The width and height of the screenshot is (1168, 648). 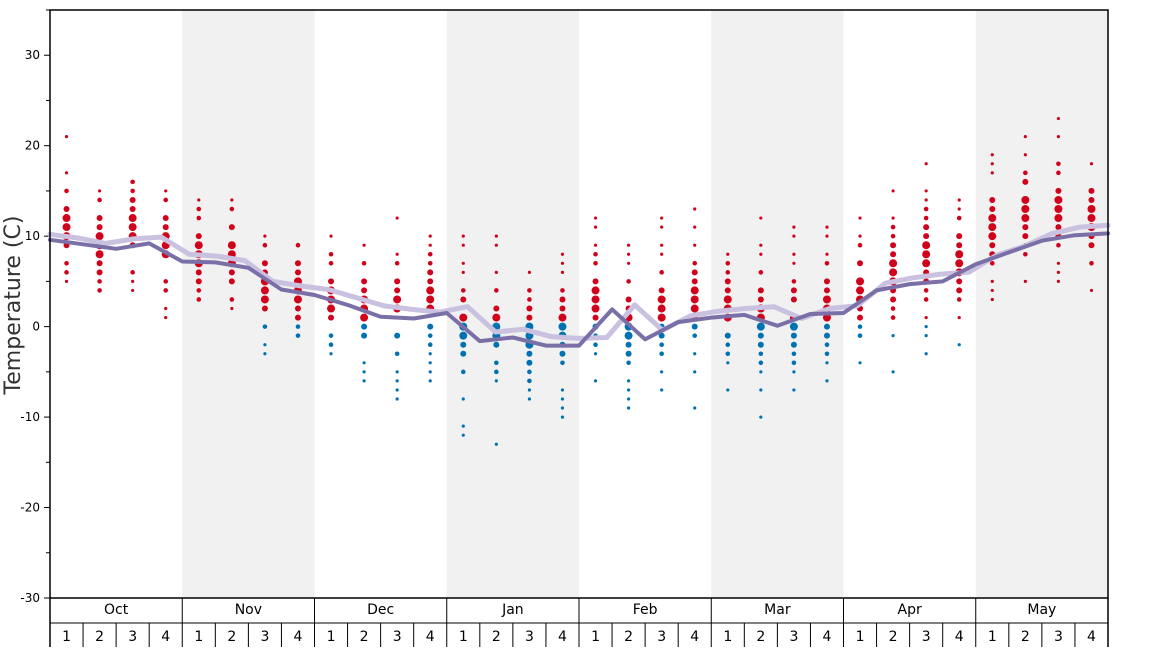 What do you see at coordinates (512, 610) in the screenshot?
I see `month-label-jan: Jan` at bounding box center [512, 610].